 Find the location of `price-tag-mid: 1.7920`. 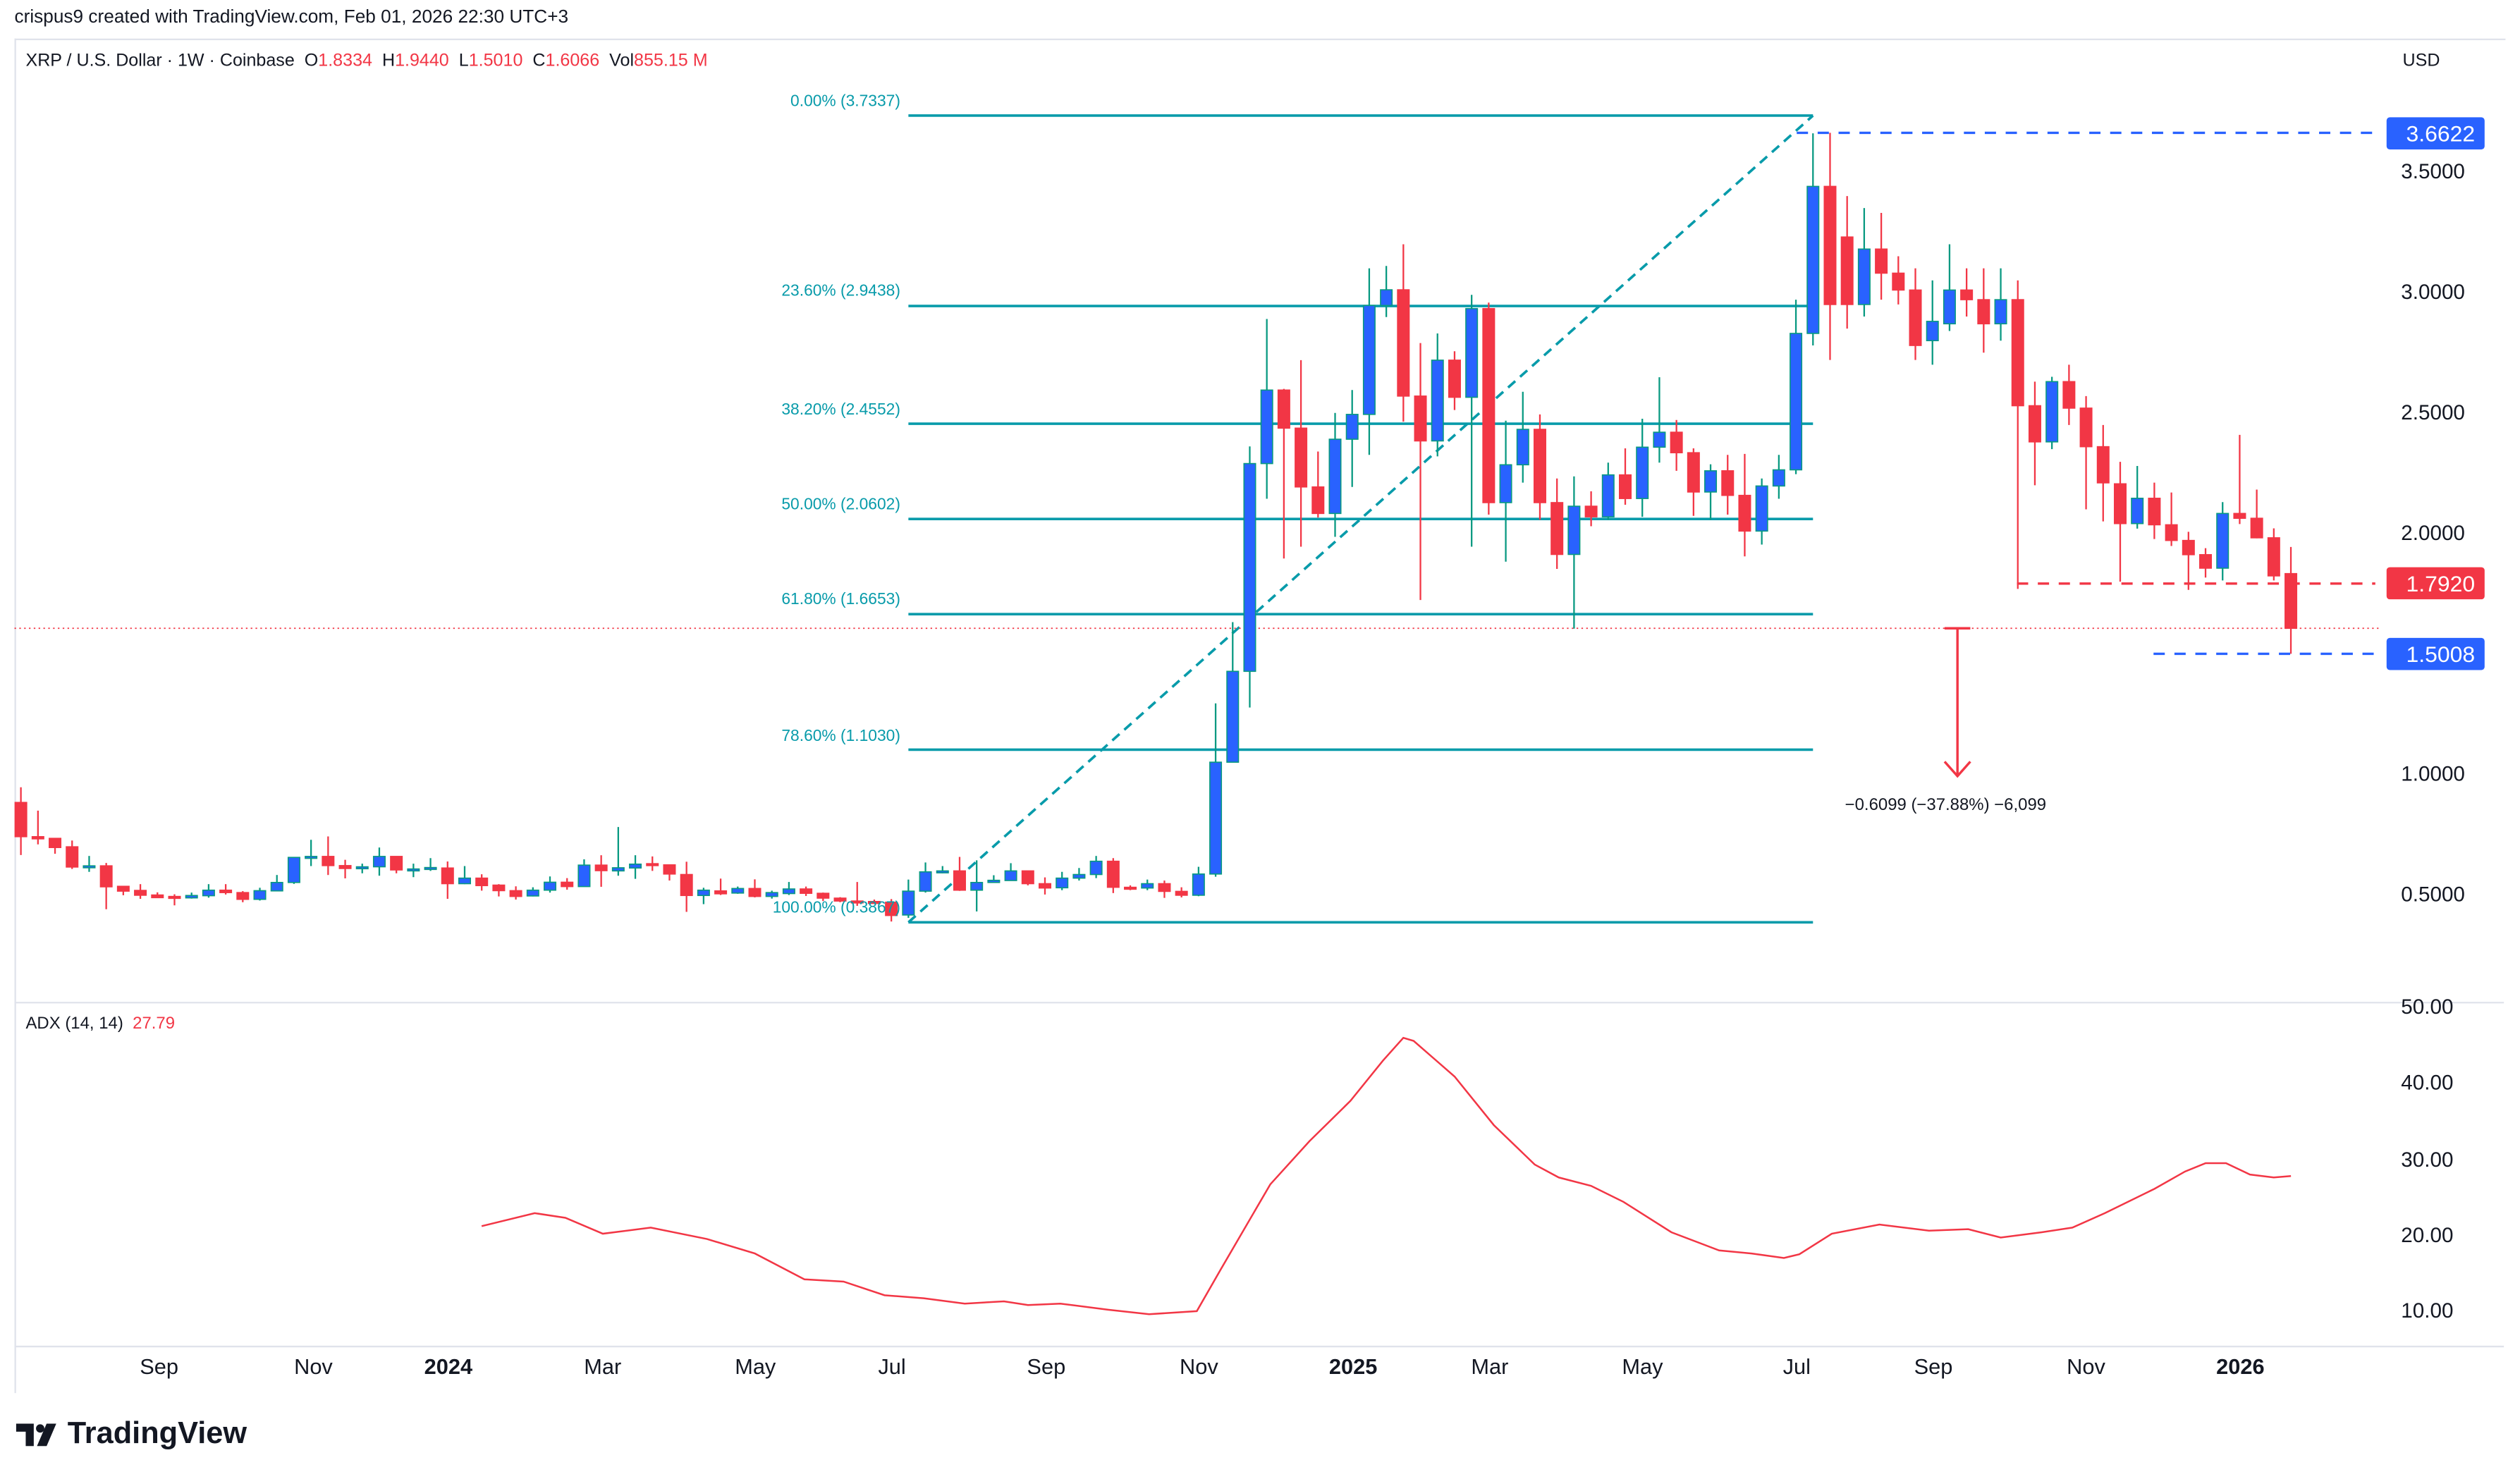

price-tag-mid: 1.7920 is located at coordinates (2435, 583).